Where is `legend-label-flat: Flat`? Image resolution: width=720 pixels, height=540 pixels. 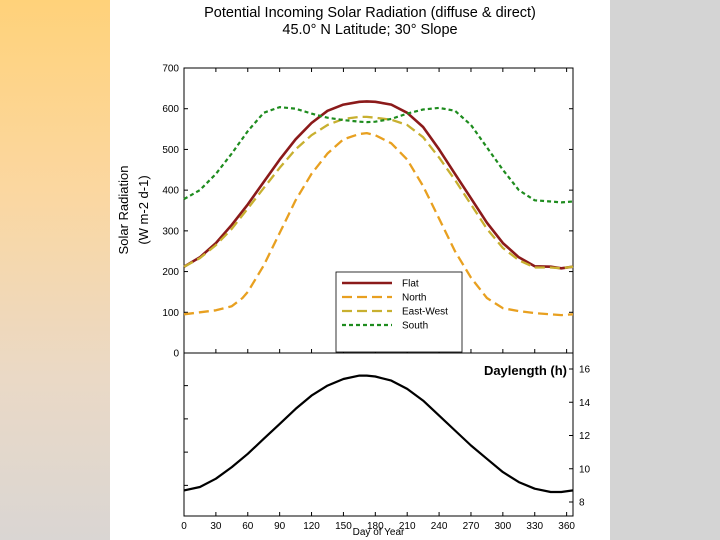 legend-label-flat: Flat is located at coordinates (410, 284).